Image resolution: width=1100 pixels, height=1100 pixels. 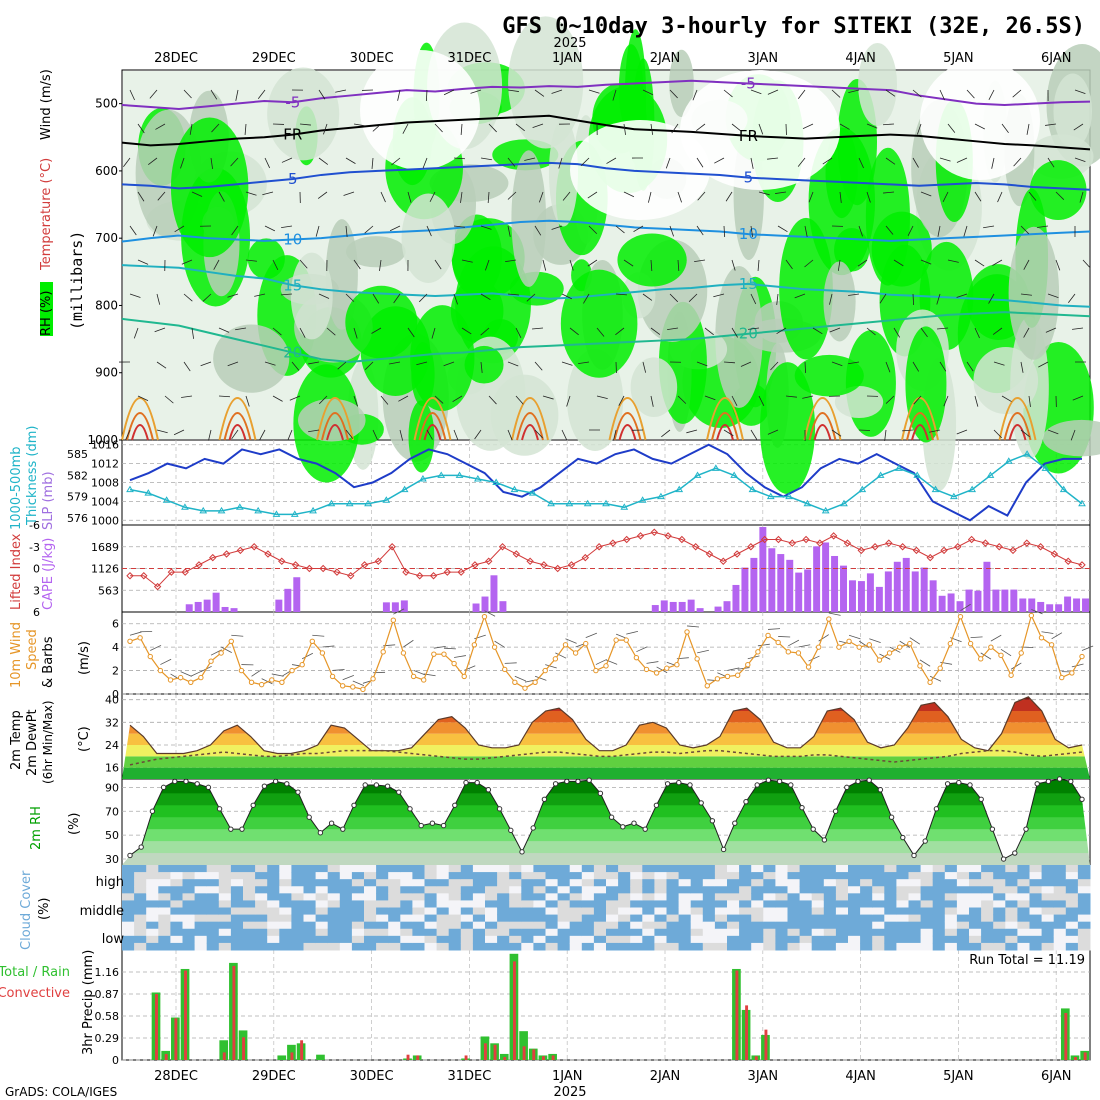 What do you see at coordinates (77, 518) in the screenshot?
I see `thickness-tick: 576` at bounding box center [77, 518].